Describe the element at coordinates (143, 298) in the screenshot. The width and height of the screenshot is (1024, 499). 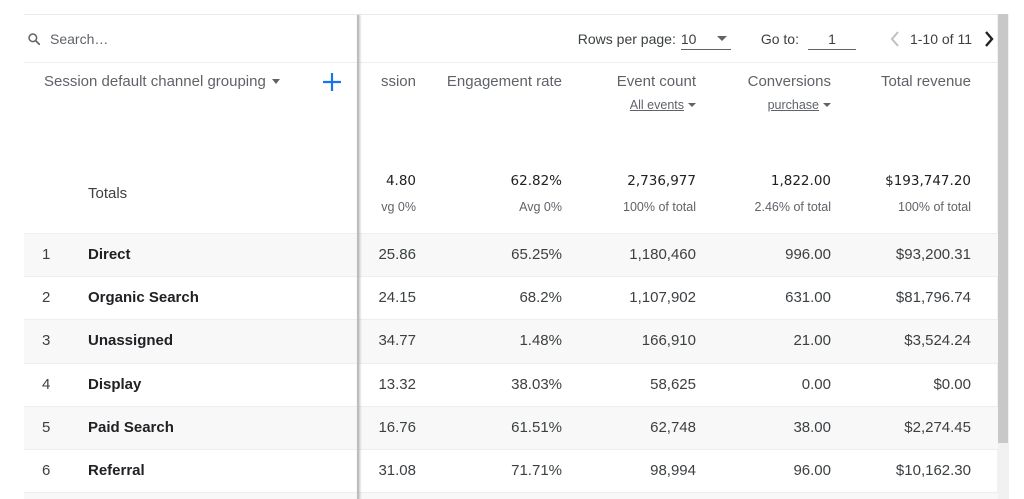
I see `channel-name: Organic Search` at that location.